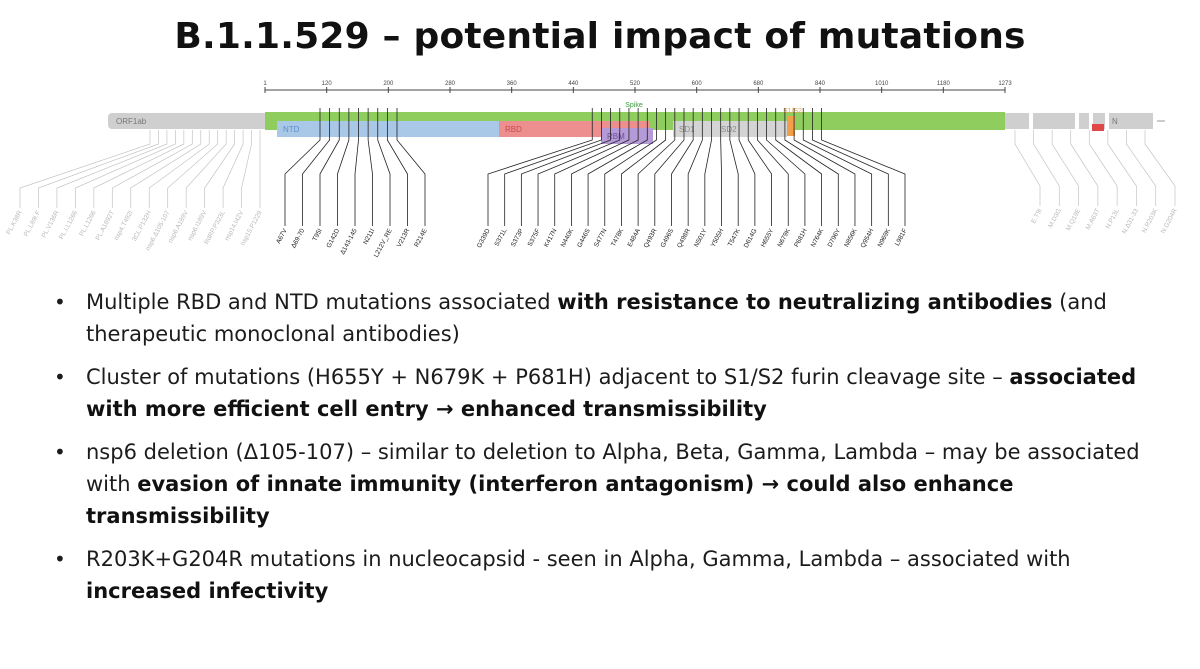 The image size is (1200, 669). What do you see at coordinates (901, 238) in the screenshot?
I see `spike-mutation-label: L981F` at bounding box center [901, 238].